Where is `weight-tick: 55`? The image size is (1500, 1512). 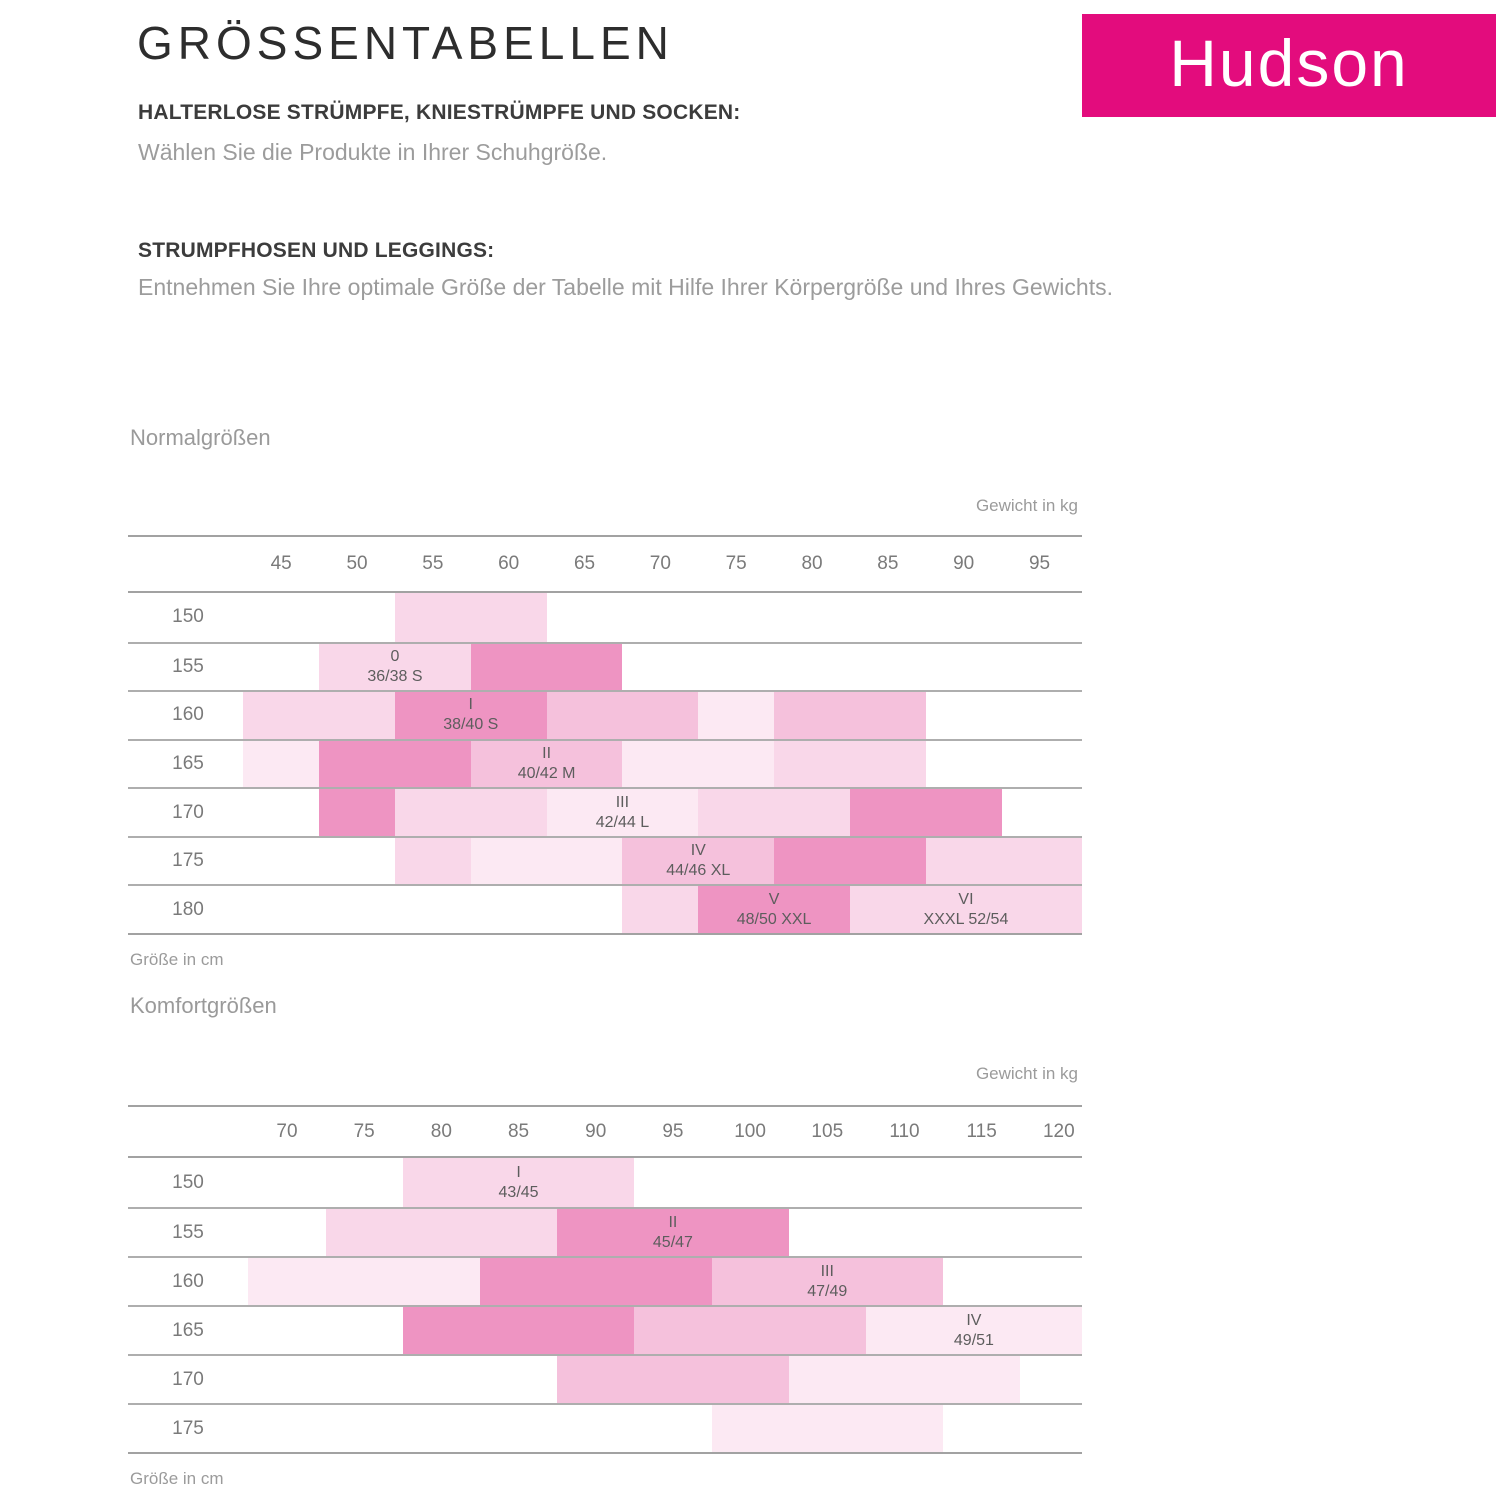 weight-tick: 55 is located at coordinates (433, 563).